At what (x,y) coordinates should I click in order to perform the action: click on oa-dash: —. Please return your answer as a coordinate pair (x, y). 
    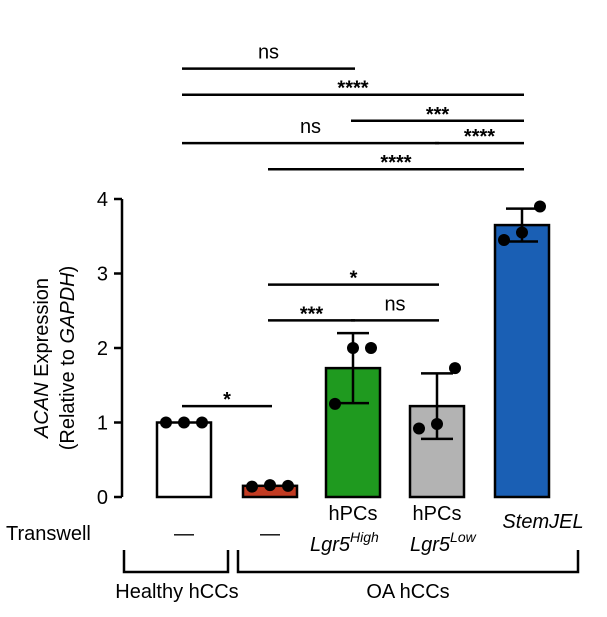
    Looking at the image, I should click on (270, 534).